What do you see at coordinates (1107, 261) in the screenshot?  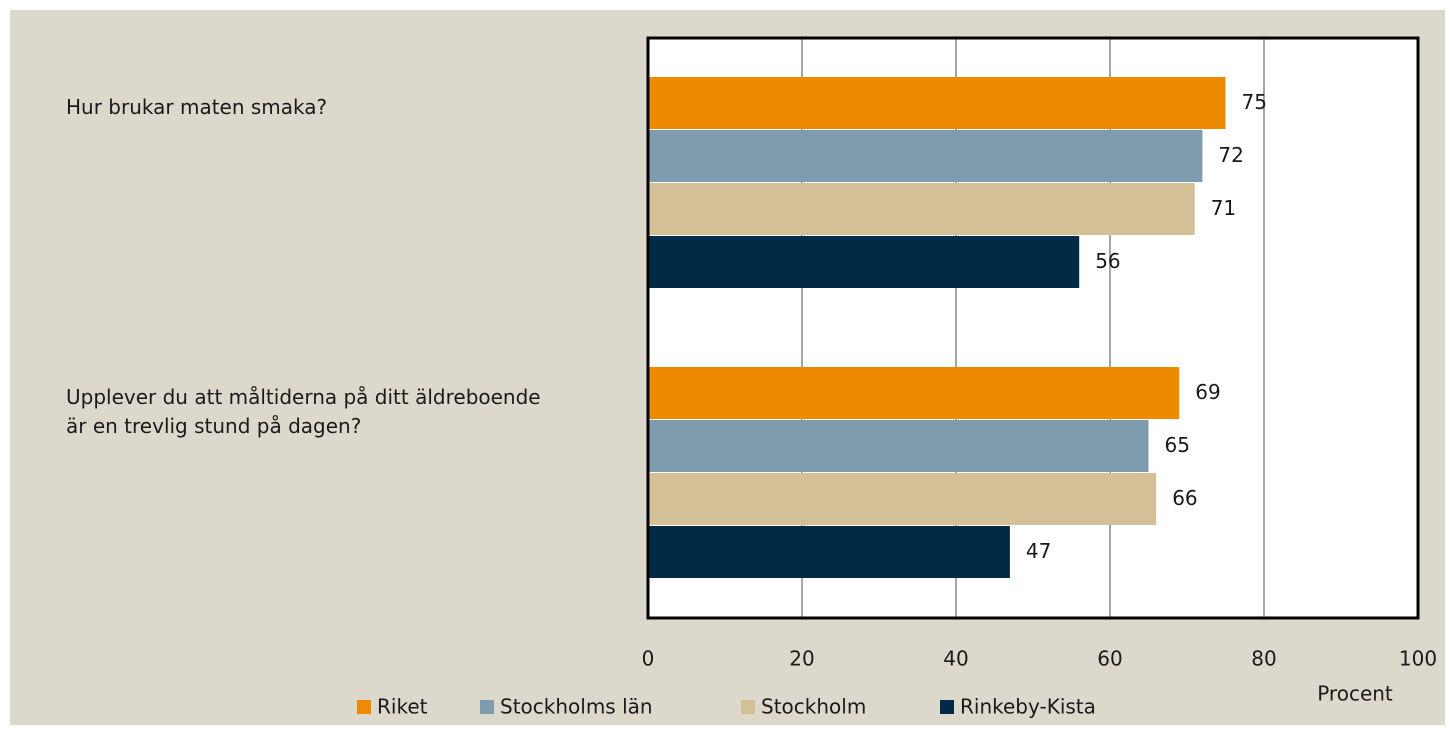 I see `value-label: 56` at bounding box center [1107, 261].